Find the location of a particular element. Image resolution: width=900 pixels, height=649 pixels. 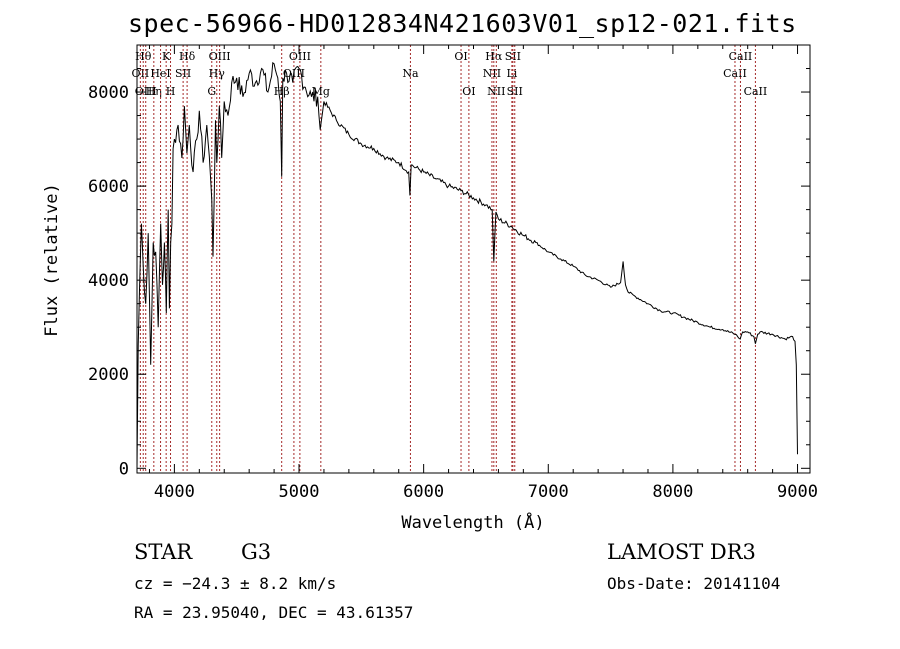

obs-date: Obs-Date: 20141104 is located at coordinates (694, 583).